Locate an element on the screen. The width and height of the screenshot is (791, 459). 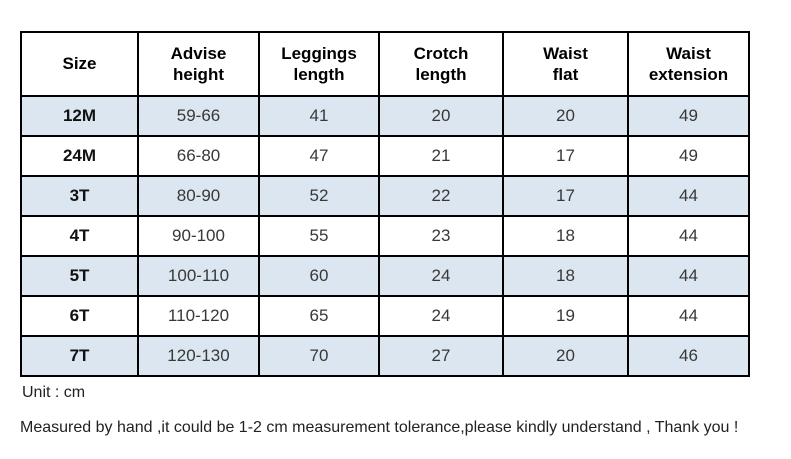
table-row: 6T 110-120 65 24 19 44 is located at coordinates (385, 316).